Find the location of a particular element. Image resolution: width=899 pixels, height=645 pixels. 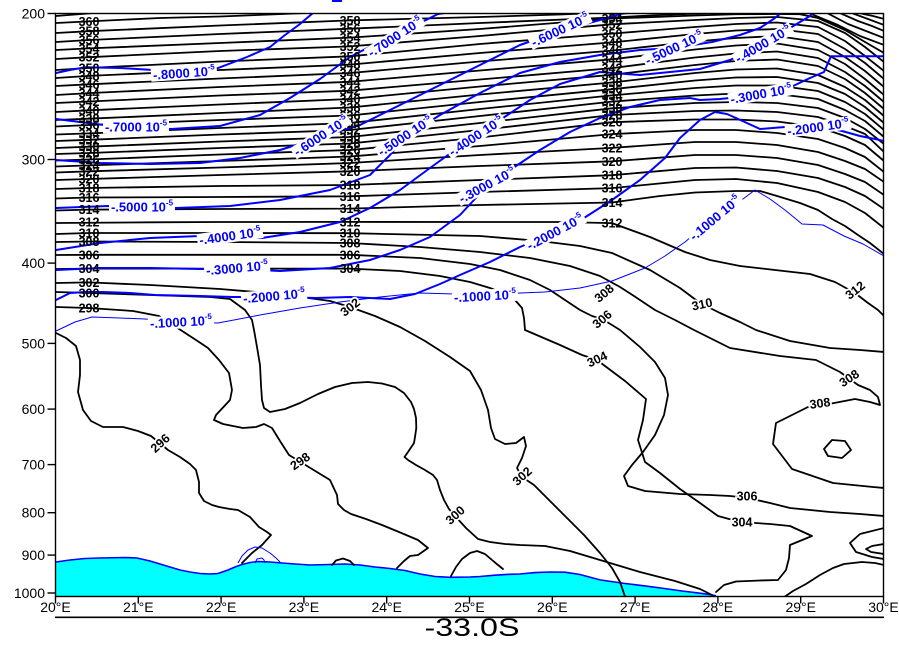

svg-text: 25°E is located at coordinates (469, 607).